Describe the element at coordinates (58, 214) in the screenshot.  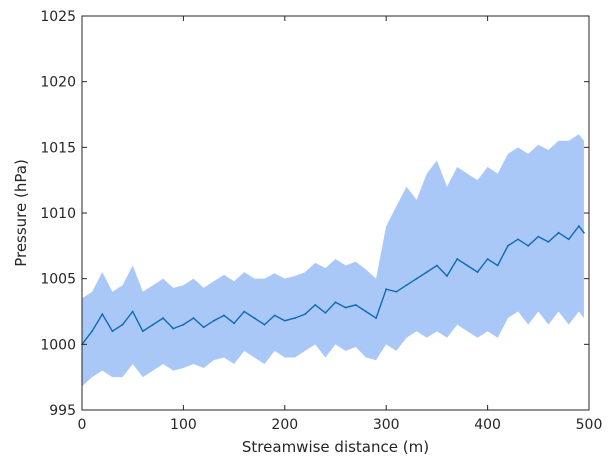
I see `y-tick-label: 1010` at that location.